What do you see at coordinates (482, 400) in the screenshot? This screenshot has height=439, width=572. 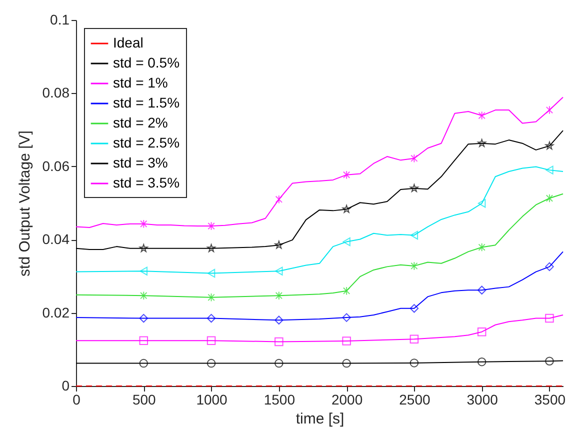 I see `x-tick-label: 3000` at bounding box center [482, 400].